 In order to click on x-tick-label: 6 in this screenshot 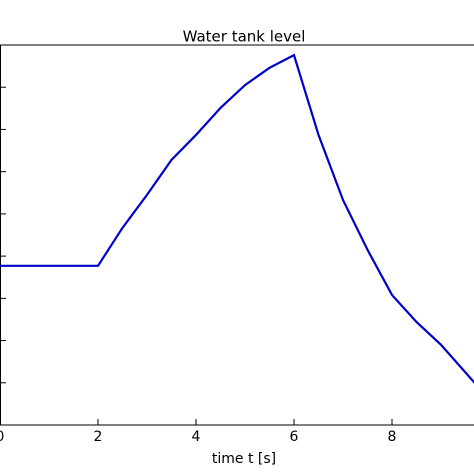, I will do `click(294, 437)`.